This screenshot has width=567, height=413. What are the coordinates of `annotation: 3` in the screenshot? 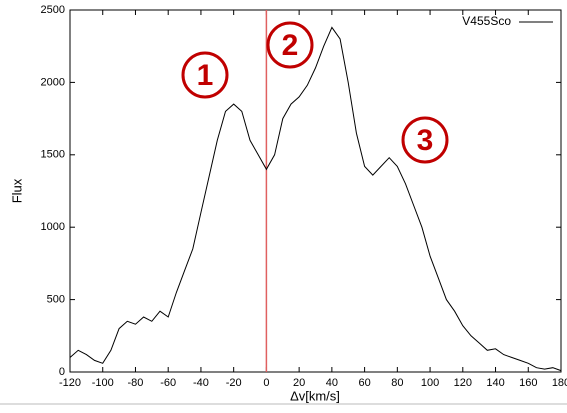 It's located at (425, 140).